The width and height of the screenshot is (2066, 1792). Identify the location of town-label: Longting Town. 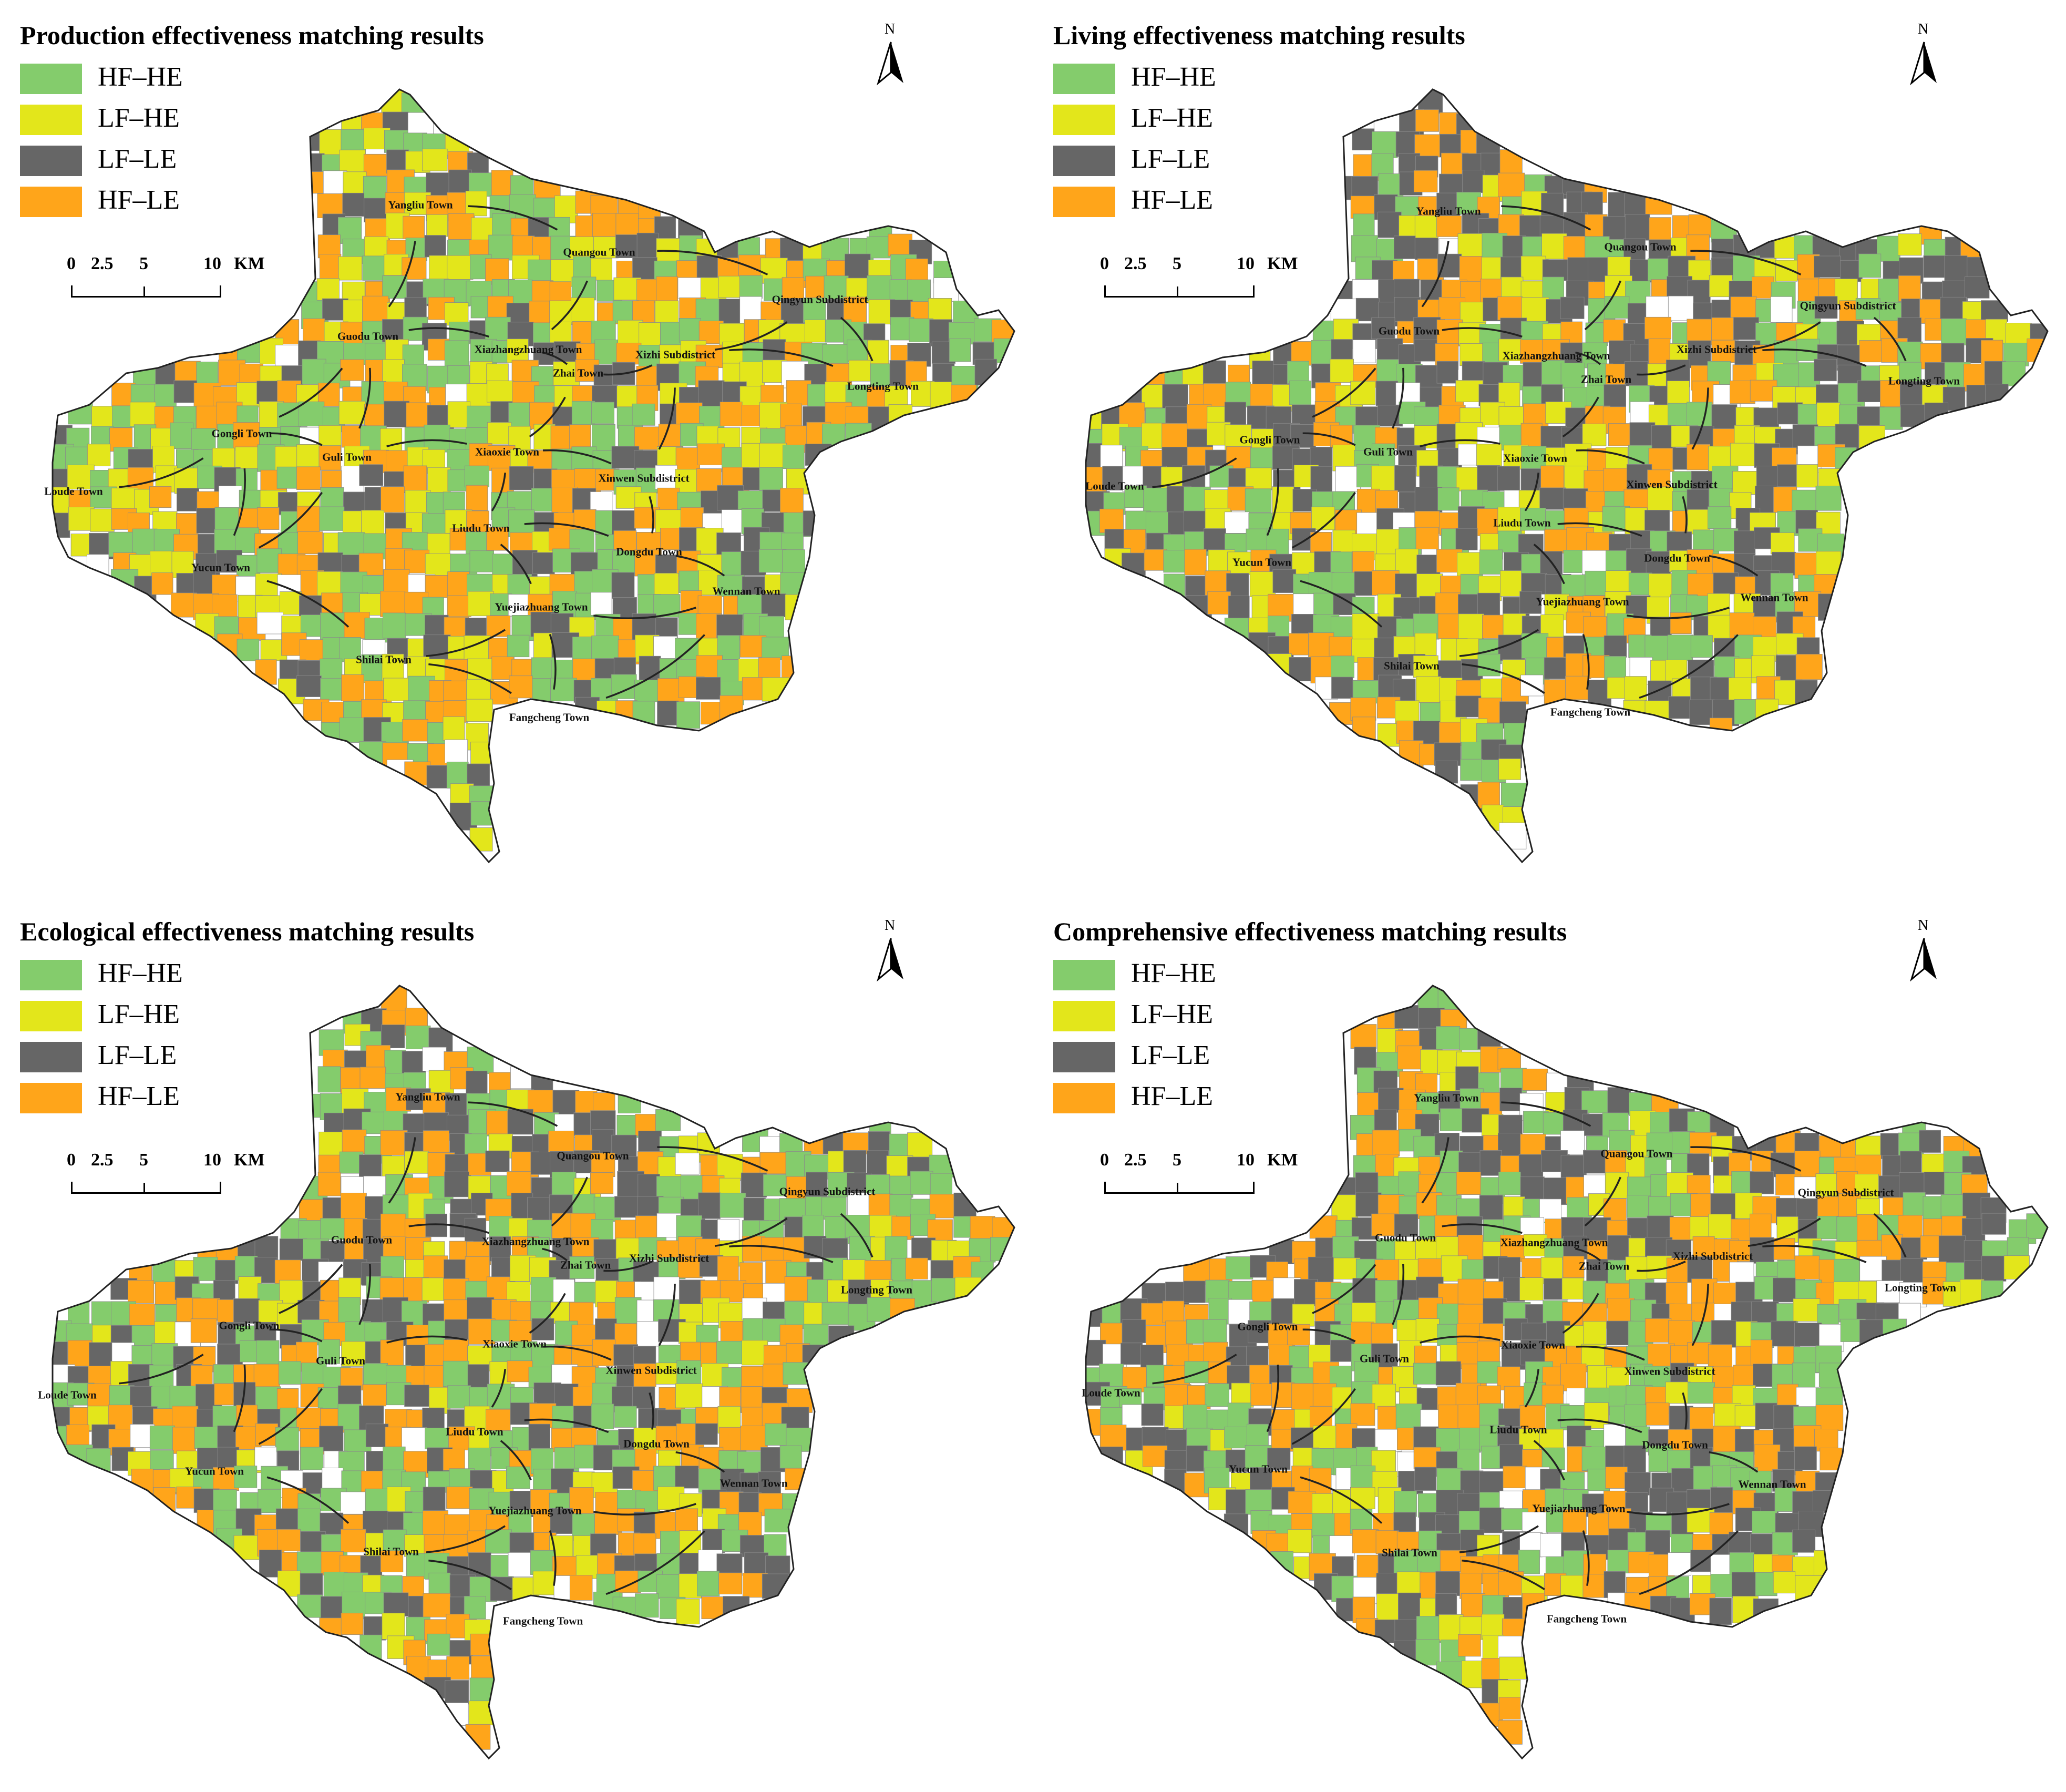
(1924, 380).